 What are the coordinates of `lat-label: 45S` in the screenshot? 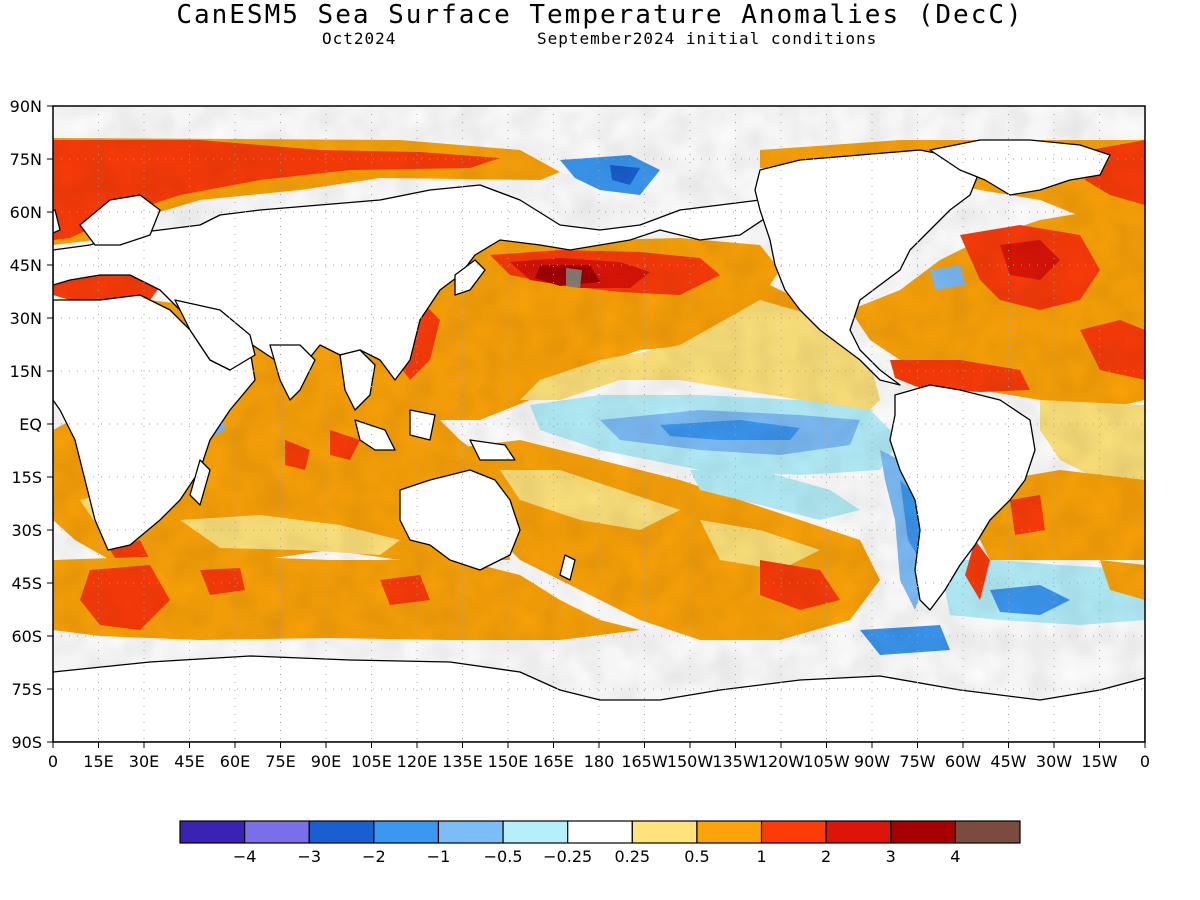 It's located at (26, 583).